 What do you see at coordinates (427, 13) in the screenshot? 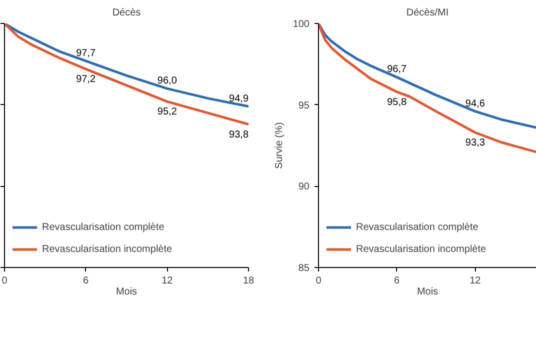
I see `chart-title: Décès/MI` at bounding box center [427, 13].